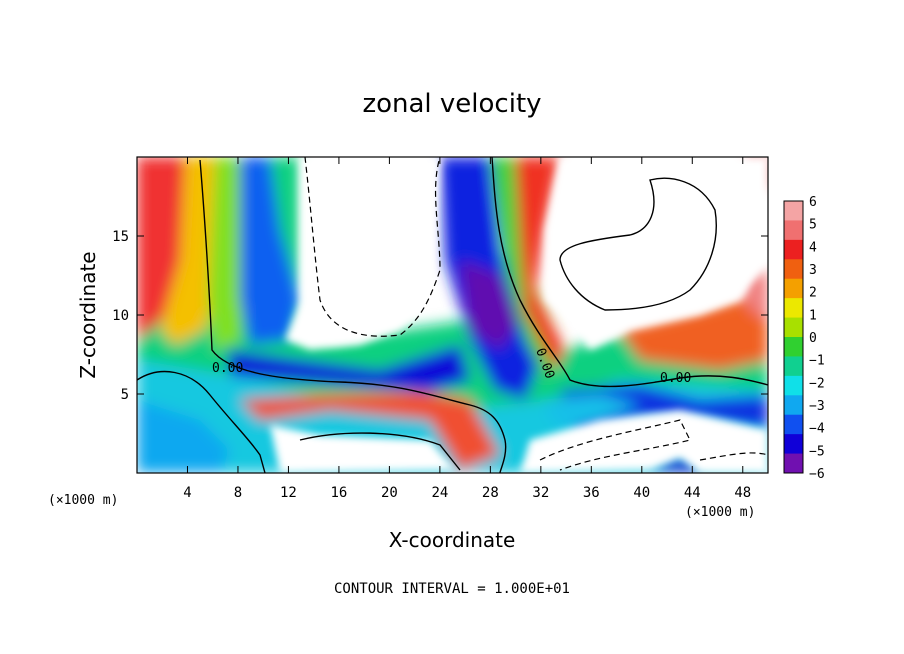 Image resolution: width=904 pixels, height=654 pixels. What do you see at coordinates (452, 540) in the screenshot?
I see `x-axis-label: X-coordinate` at bounding box center [452, 540].